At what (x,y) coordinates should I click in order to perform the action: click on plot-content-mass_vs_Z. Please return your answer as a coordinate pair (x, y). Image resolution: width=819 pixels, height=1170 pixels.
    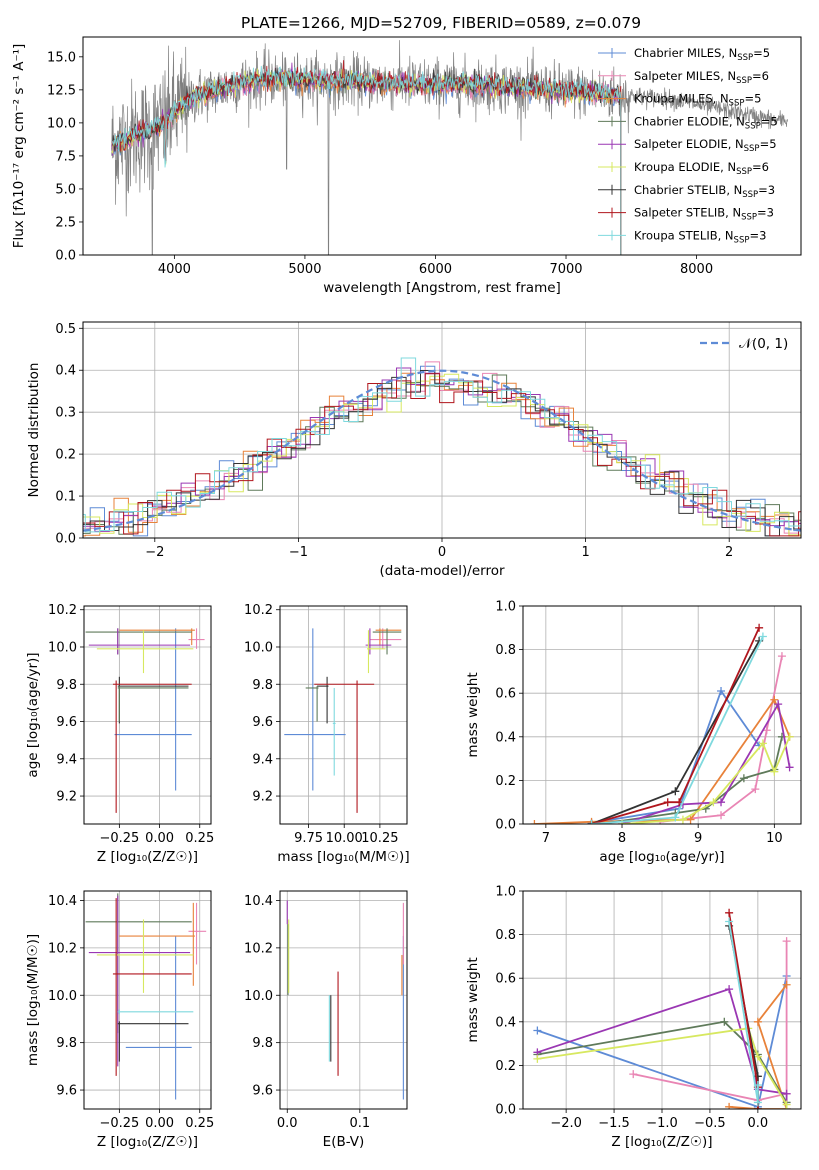
    Looking at the image, I should click on (146, 996).